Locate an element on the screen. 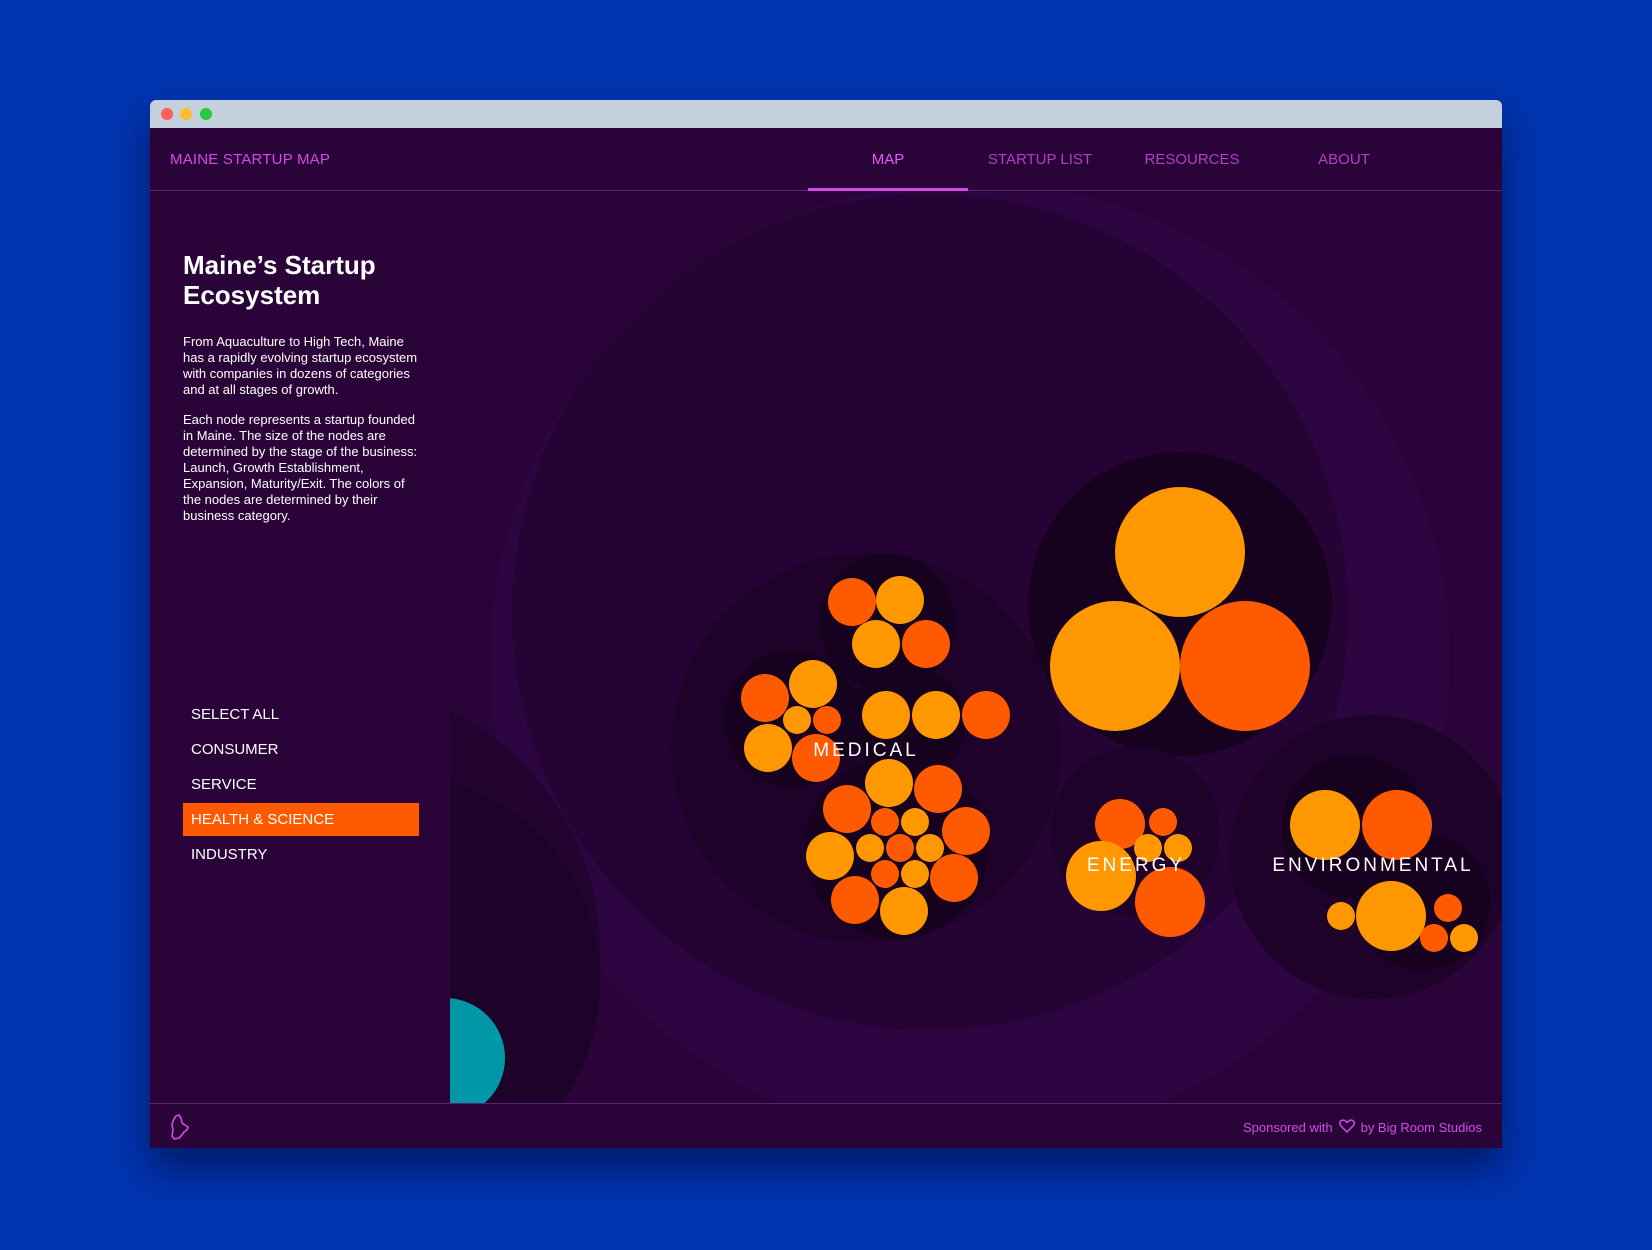 This screenshot has width=1652, height=1250. filter-service: SERVICE is located at coordinates (224, 784).